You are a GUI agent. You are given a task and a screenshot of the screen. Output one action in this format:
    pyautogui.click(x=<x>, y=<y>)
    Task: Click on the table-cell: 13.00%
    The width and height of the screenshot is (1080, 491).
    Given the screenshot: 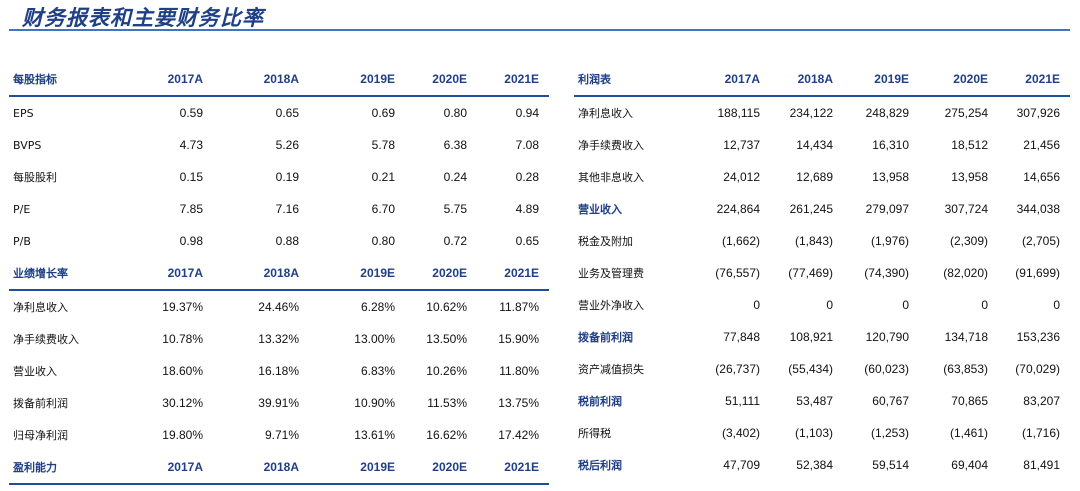 What is the action you would take?
    pyautogui.click(x=374, y=339)
    